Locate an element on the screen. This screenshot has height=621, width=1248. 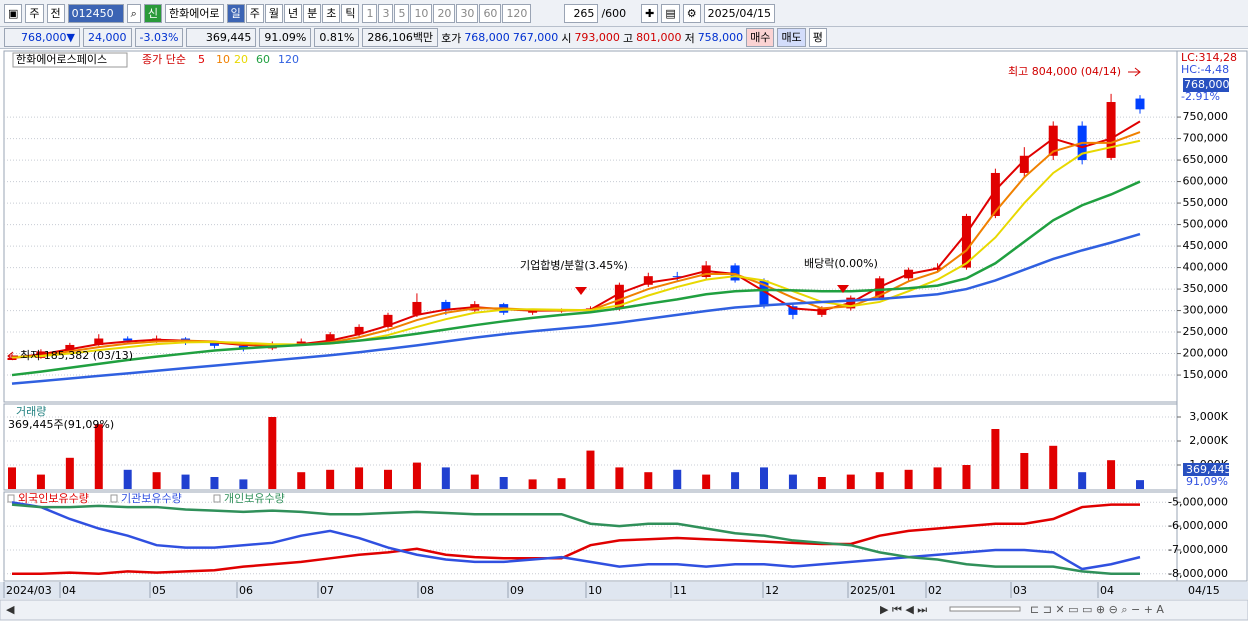
minute-button: 120 is located at coordinates (517, 13).